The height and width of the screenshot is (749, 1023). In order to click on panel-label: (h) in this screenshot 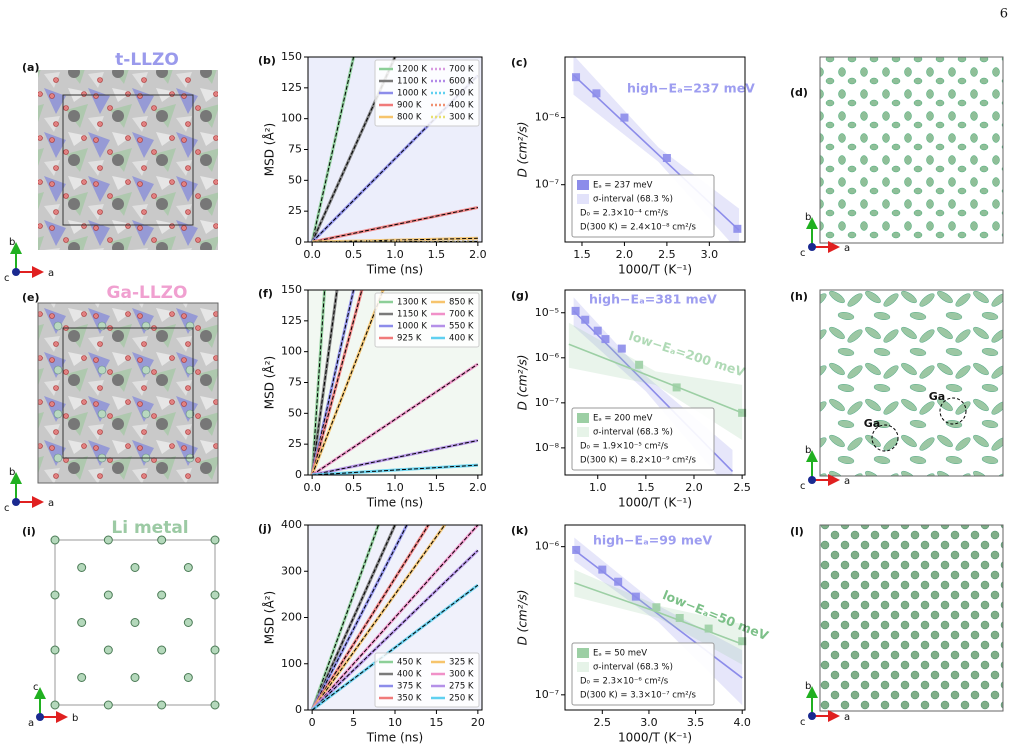, I will do `click(799, 296)`.